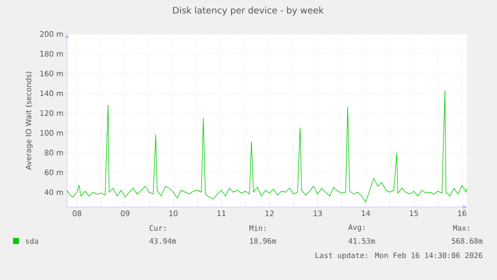 The width and height of the screenshot is (497, 280). What do you see at coordinates (248, 11) in the screenshot?
I see `chart-title: Disk latency per device - by week` at bounding box center [248, 11].